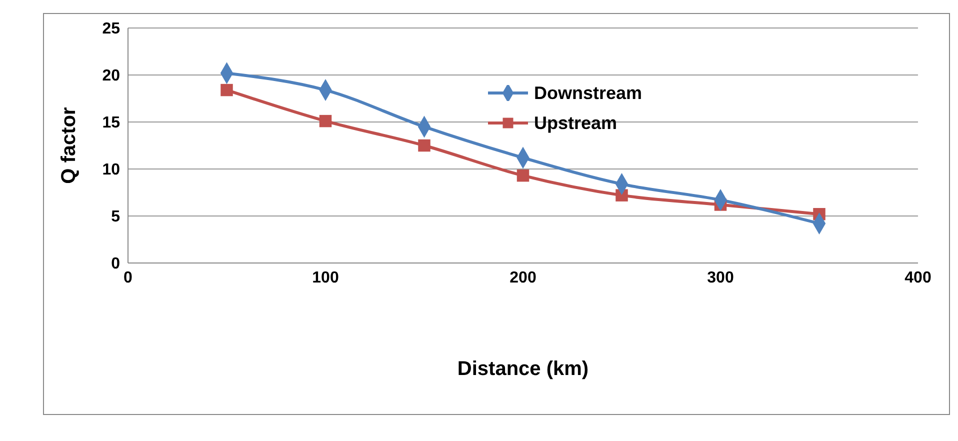  I want to click on y-tick-label: 5, so click(115, 217).